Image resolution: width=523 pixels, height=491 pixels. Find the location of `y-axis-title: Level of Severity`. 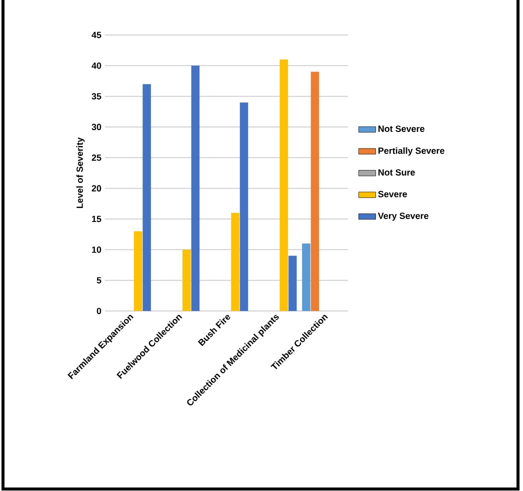

y-axis-title: Level of Severity is located at coordinates (80, 172).